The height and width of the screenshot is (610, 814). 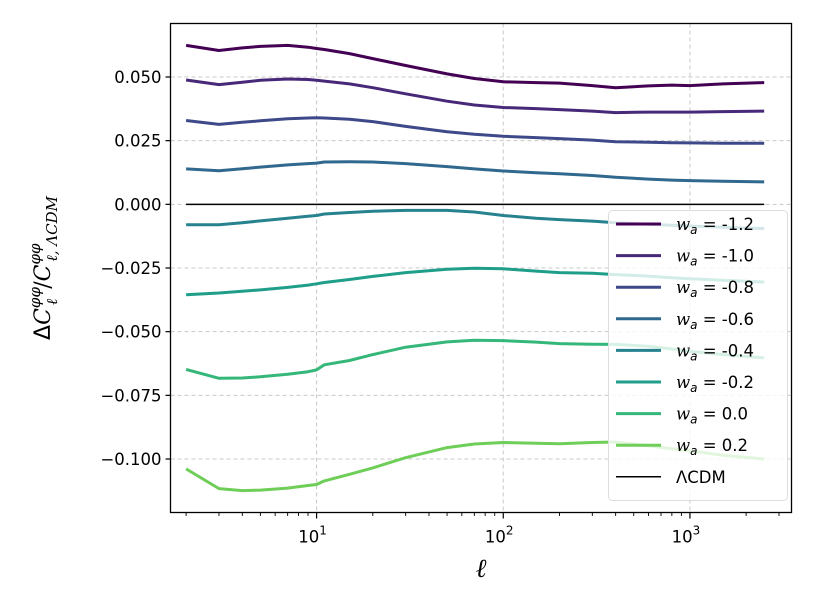 I want to click on legend-item: wa = -0.4, so click(x=685, y=352).